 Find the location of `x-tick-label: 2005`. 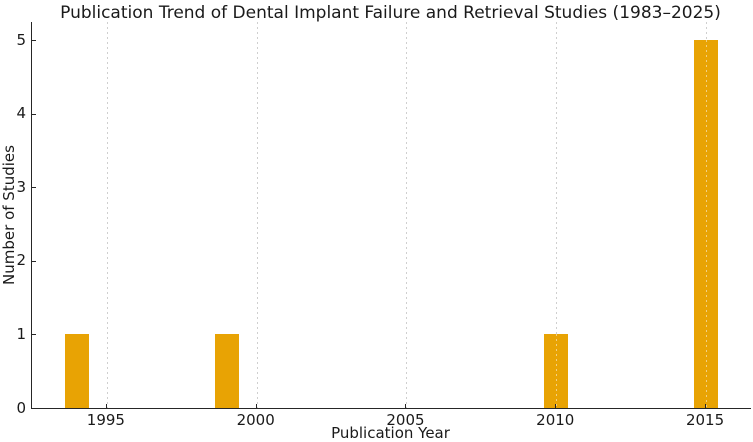

x-tick-label: 2005 is located at coordinates (405, 420).